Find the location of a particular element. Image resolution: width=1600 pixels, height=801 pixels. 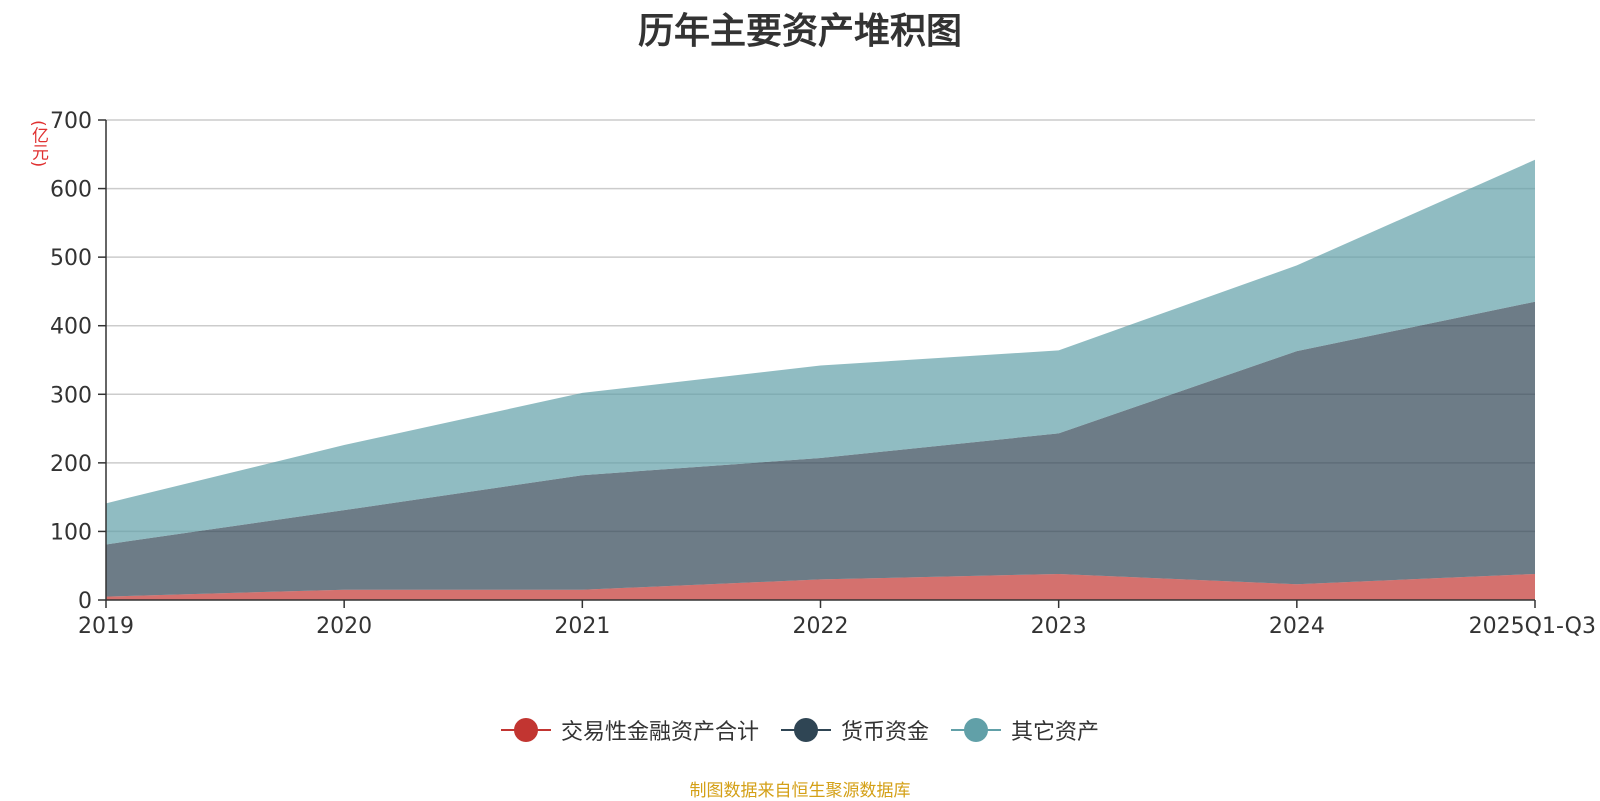

y-tick-label: 600 is located at coordinates (71, 190).